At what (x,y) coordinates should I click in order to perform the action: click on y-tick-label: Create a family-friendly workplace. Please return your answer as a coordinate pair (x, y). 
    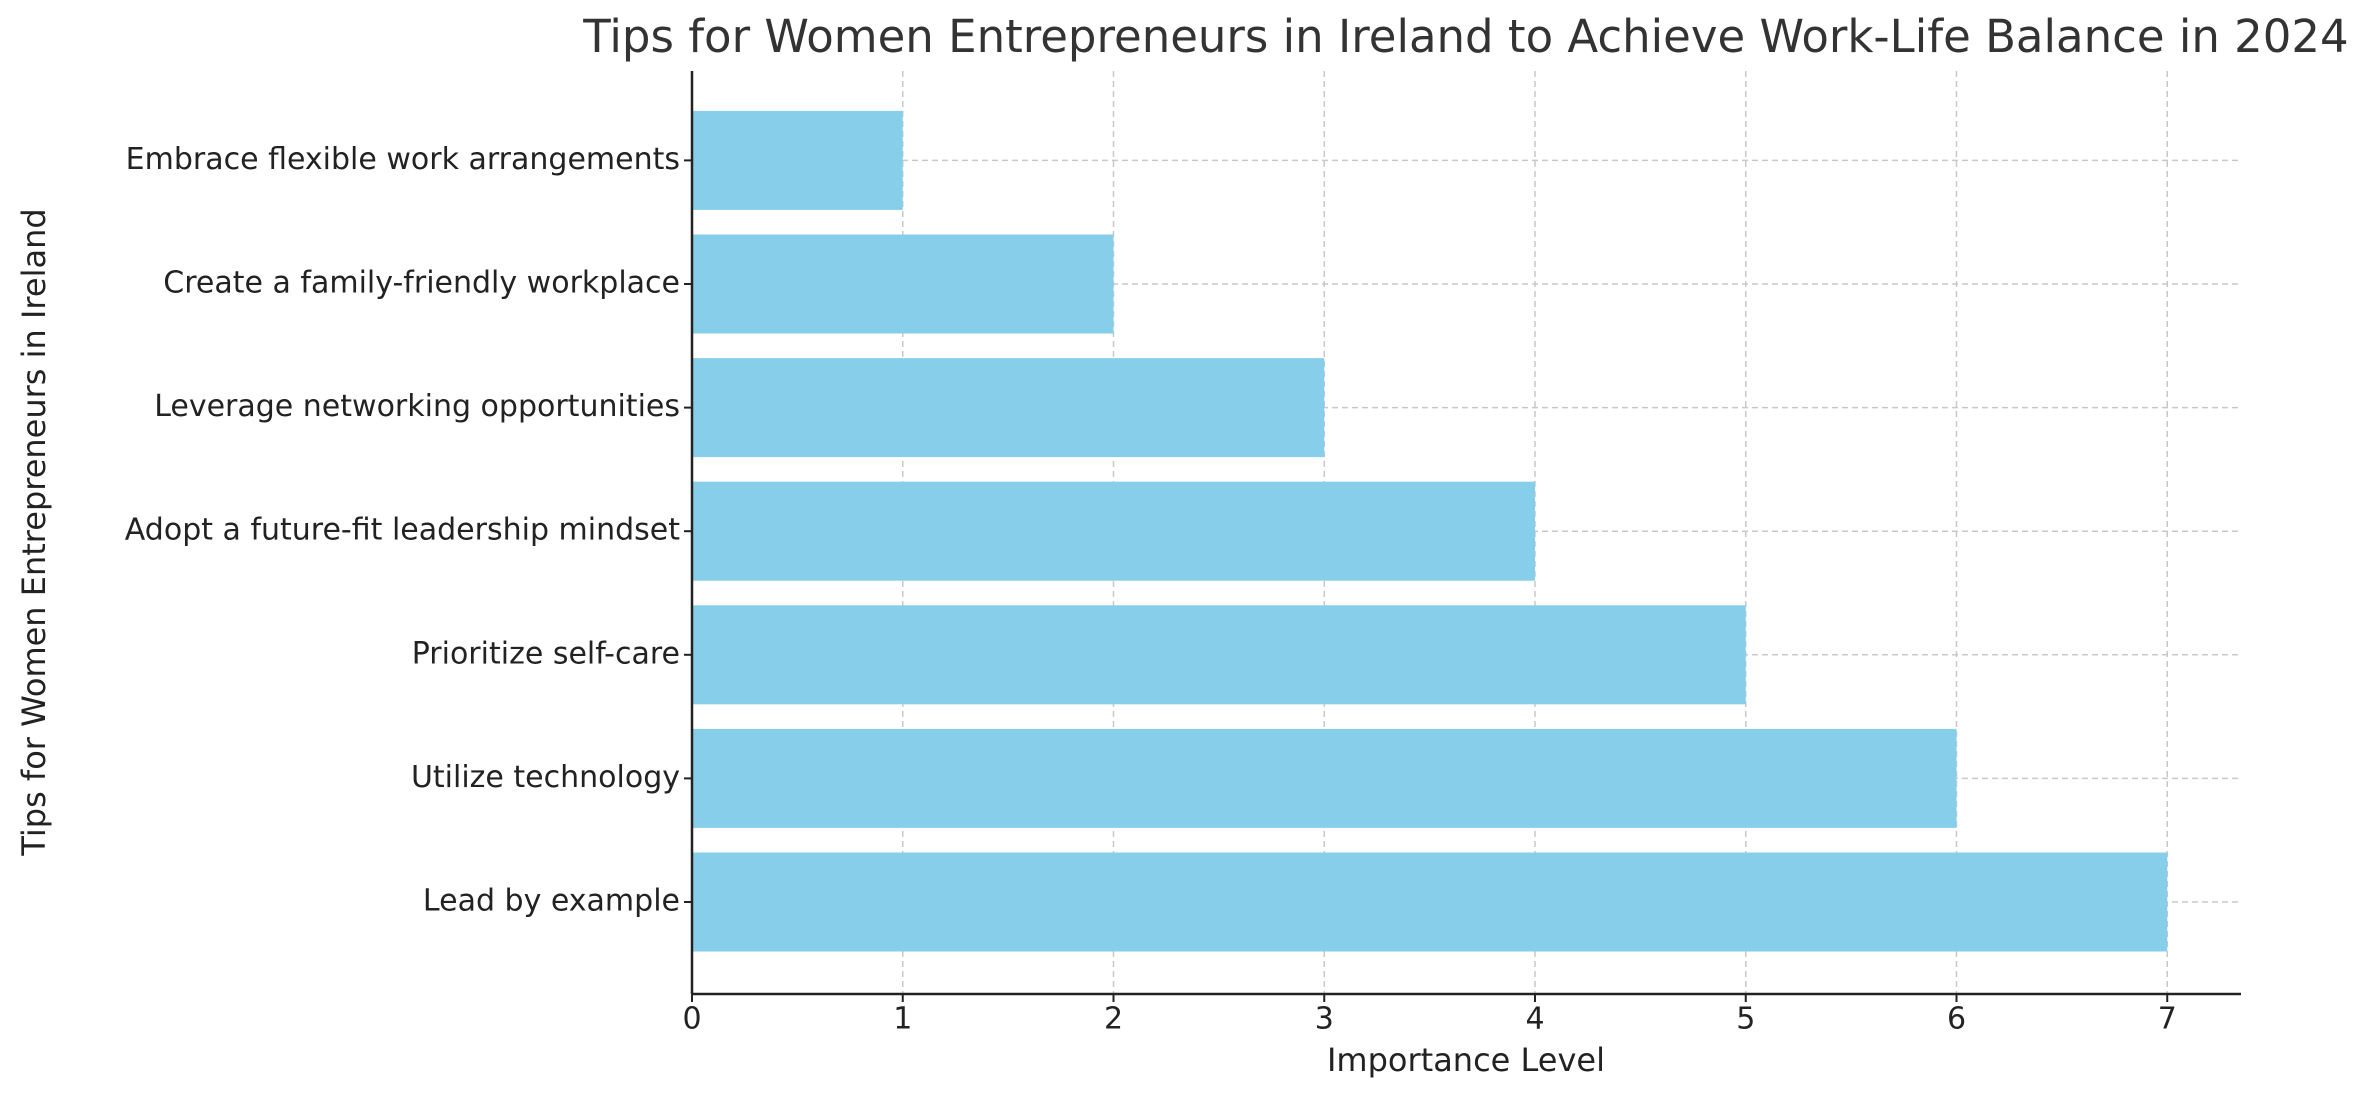
    Looking at the image, I should click on (421, 283).